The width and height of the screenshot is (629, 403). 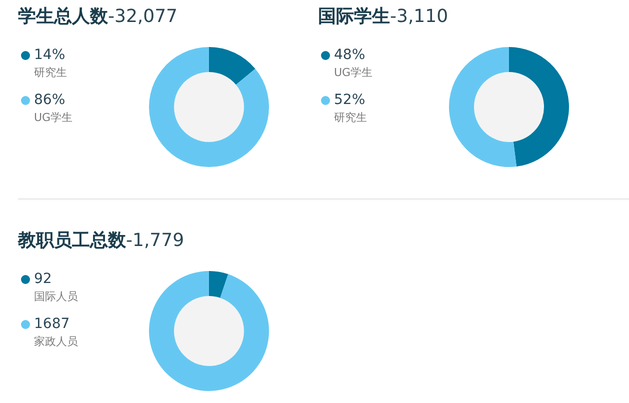 I want to click on data-label: 92, so click(x=43, y=279).